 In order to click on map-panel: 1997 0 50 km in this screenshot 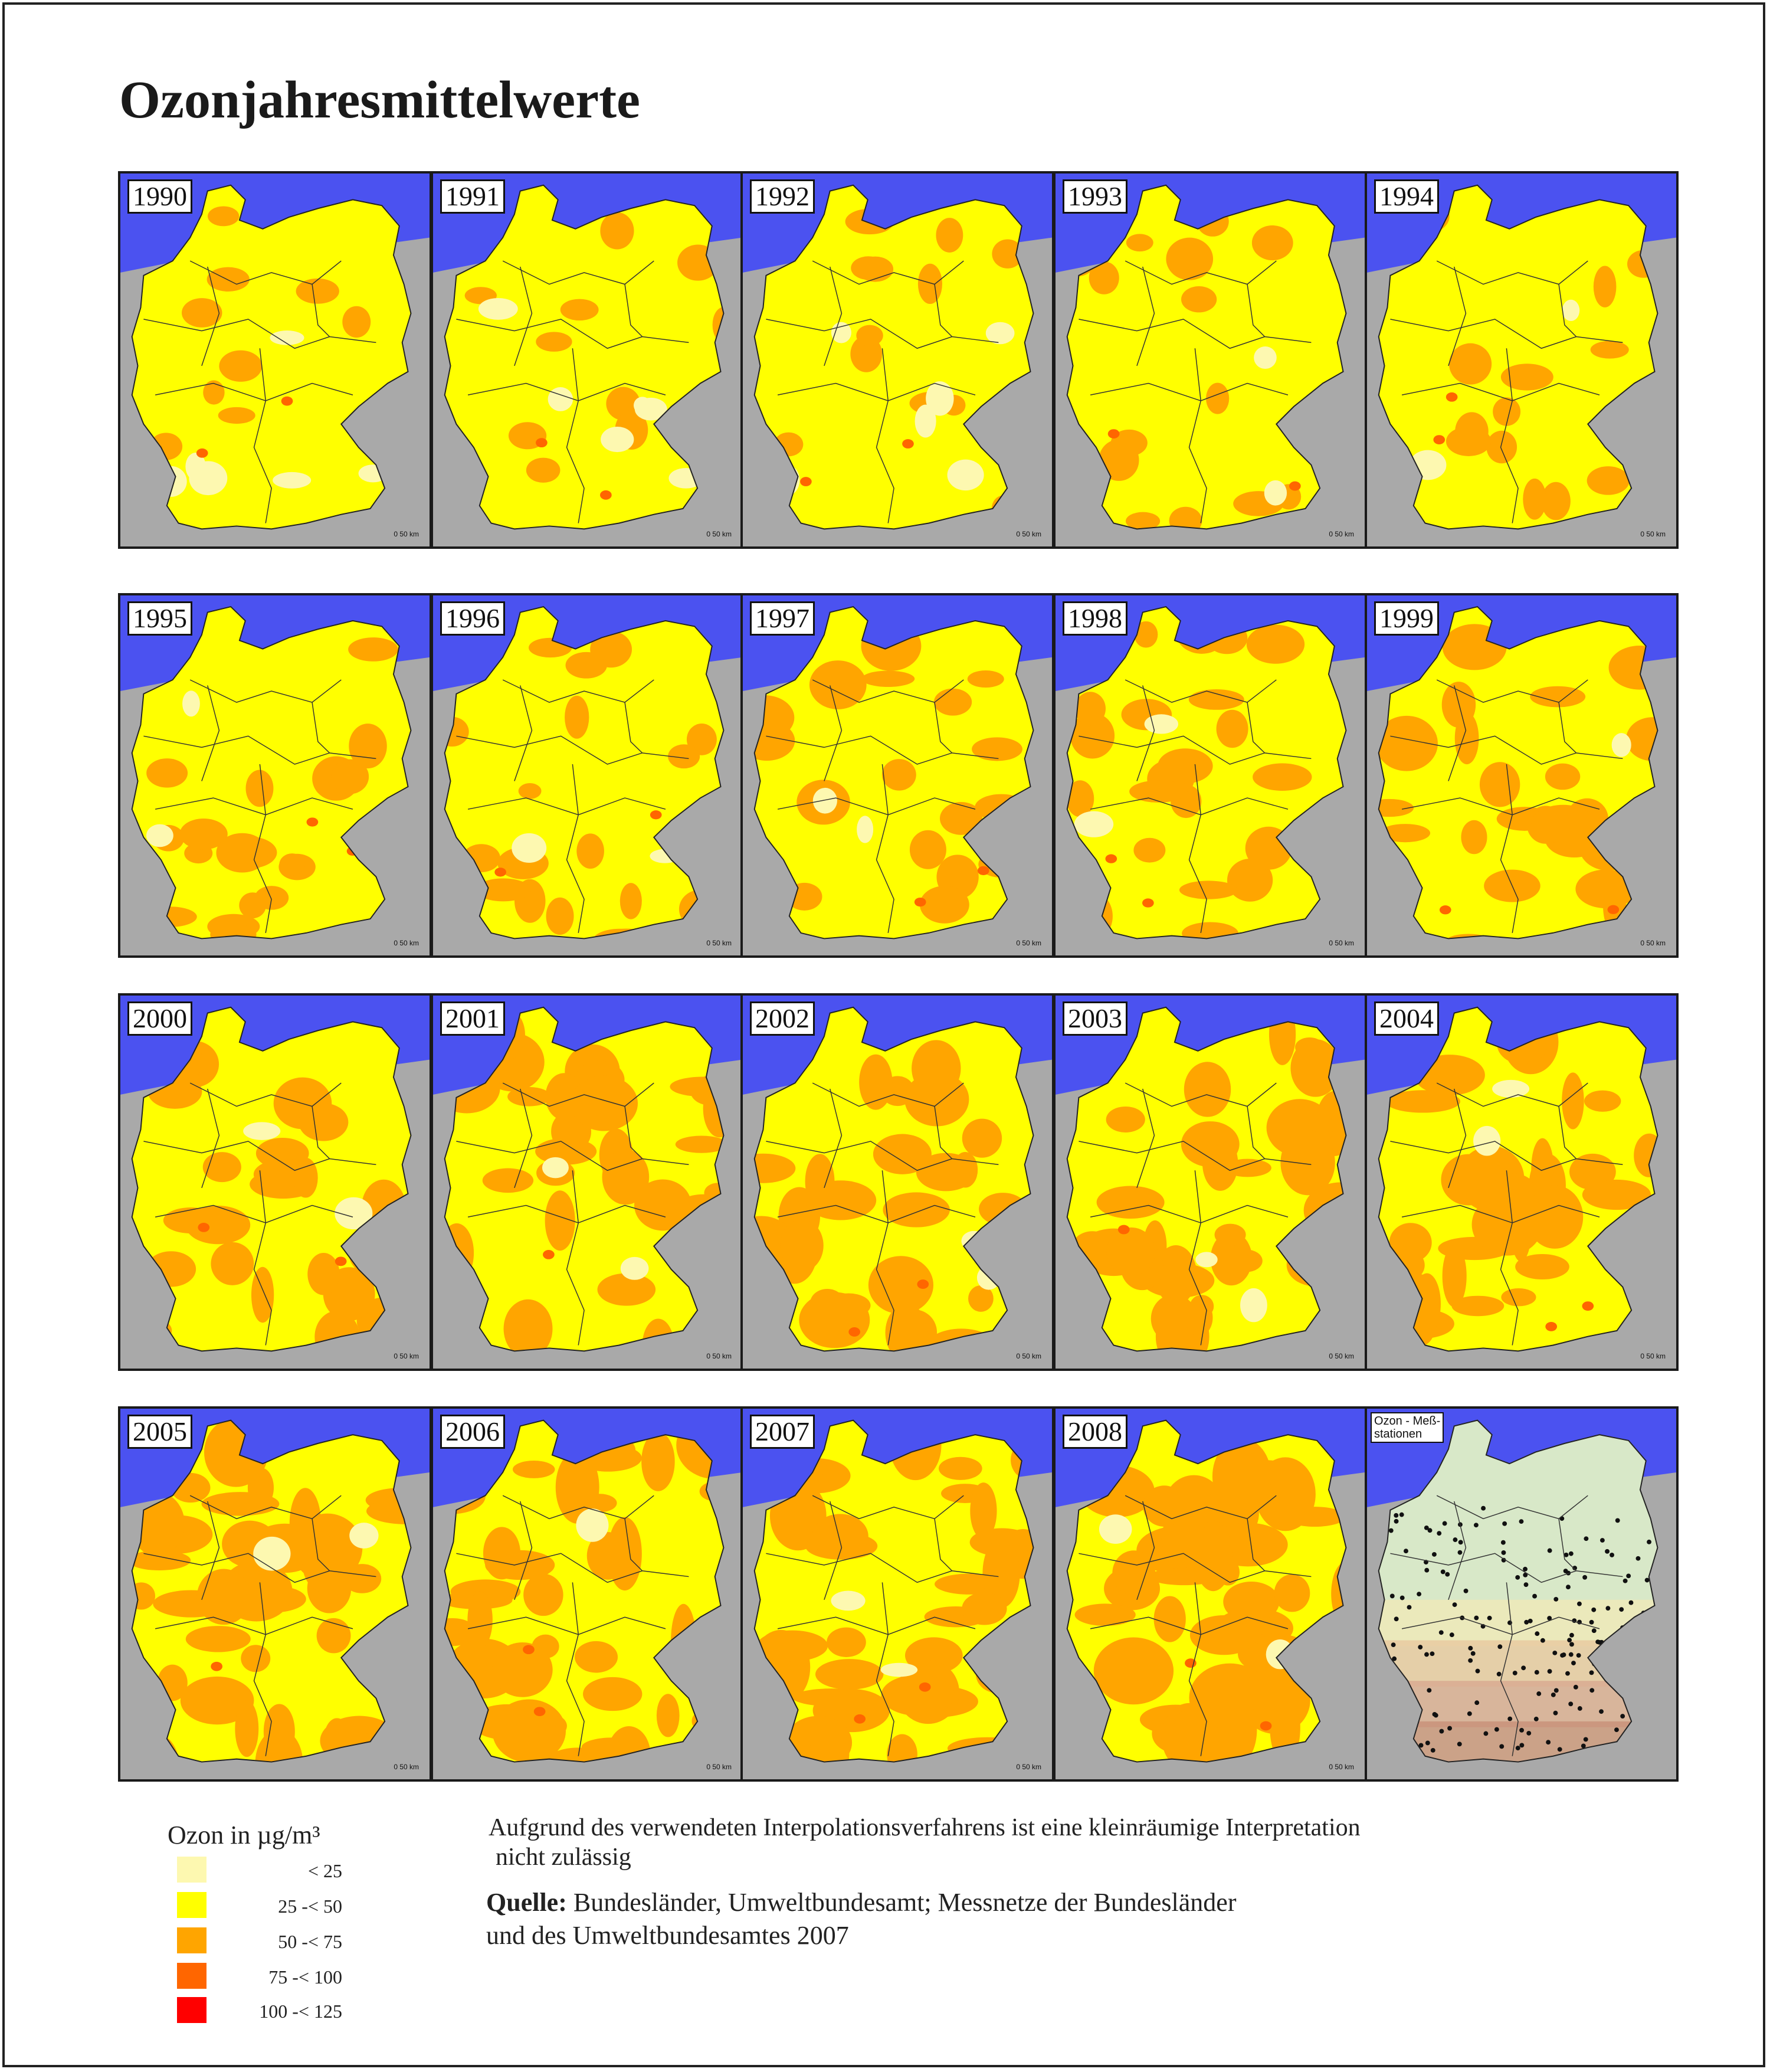, I will do `click(897, 776)`.